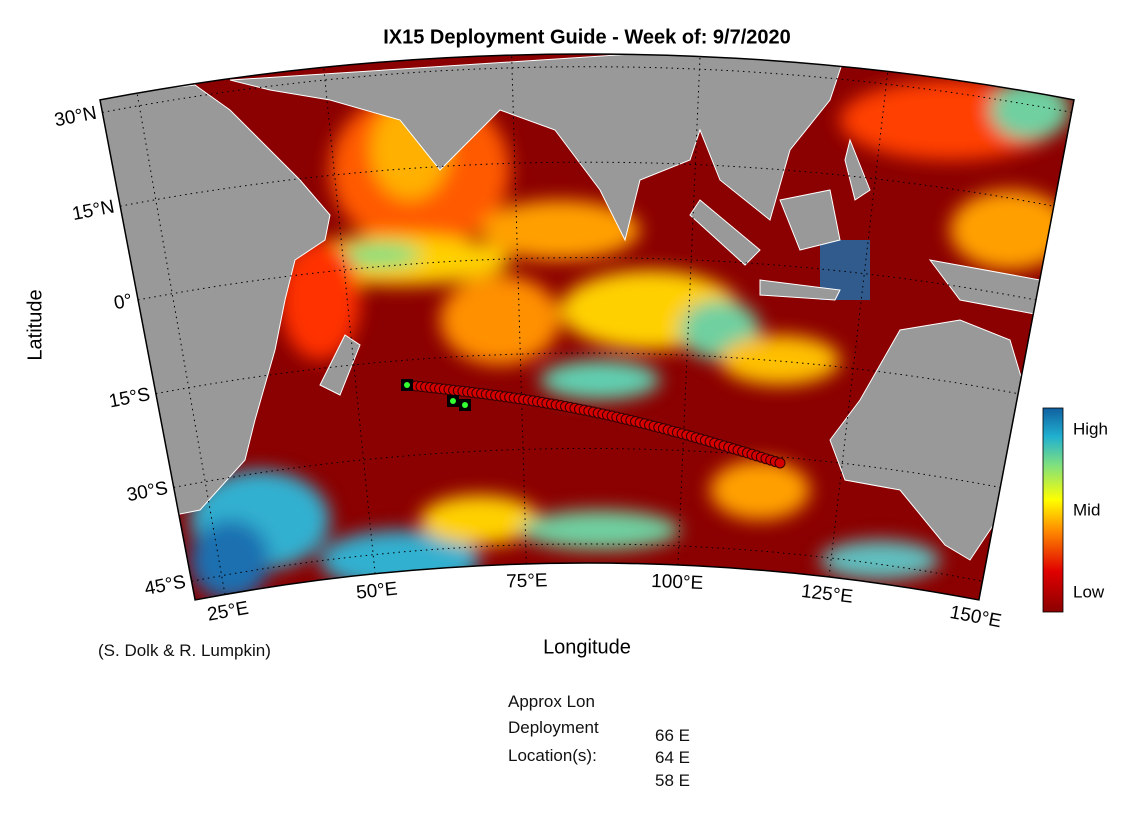  Describe the element at coordinates (587, 647) in the screenshot. I see `x-axis-label: Longitude` at that location.